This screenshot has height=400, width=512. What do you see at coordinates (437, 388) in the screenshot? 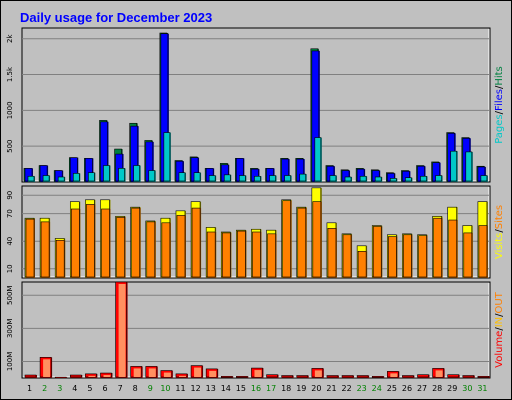
I see `x-tick-label: 28` at bounding box center [437, 388].